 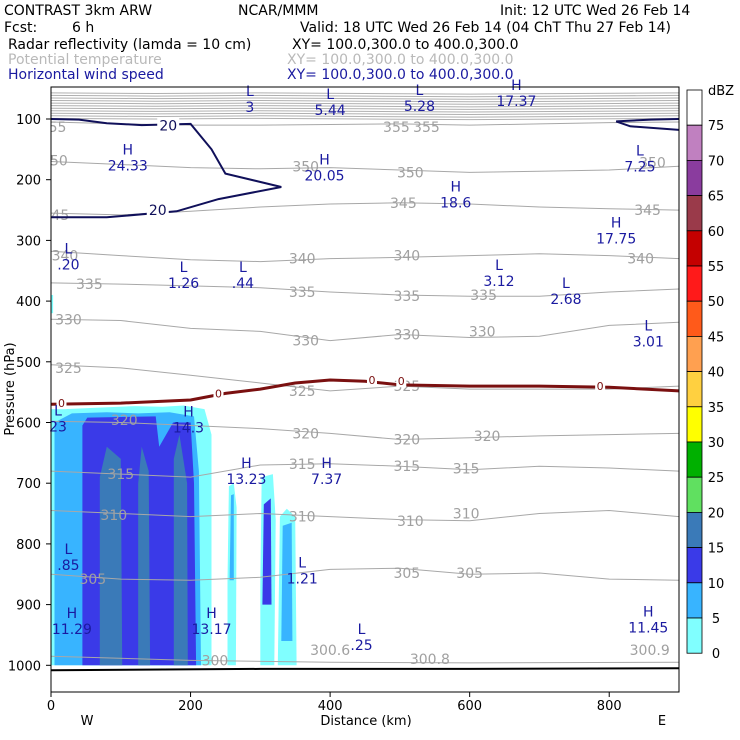 What do you see at coordinates (716, 302) in the screenshot?
I see `colorbar-label: 50` at bounding box center [716, 302].